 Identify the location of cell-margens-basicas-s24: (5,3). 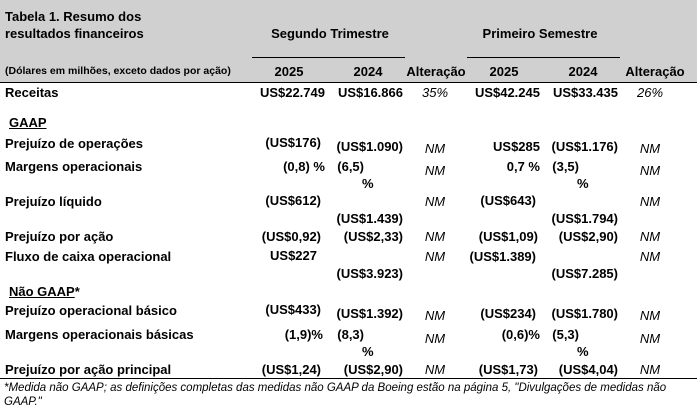
(565, 334).